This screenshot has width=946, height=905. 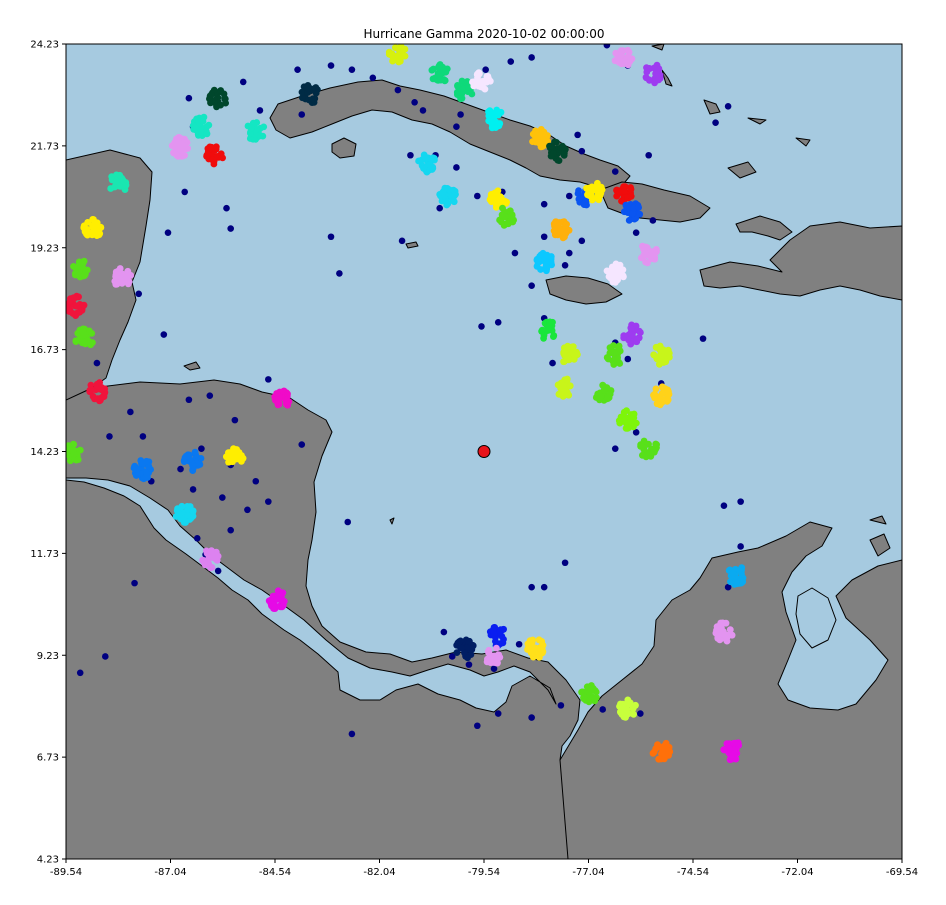 I want to click on x-tick-label: -82.04, so click(x=379, y=872).